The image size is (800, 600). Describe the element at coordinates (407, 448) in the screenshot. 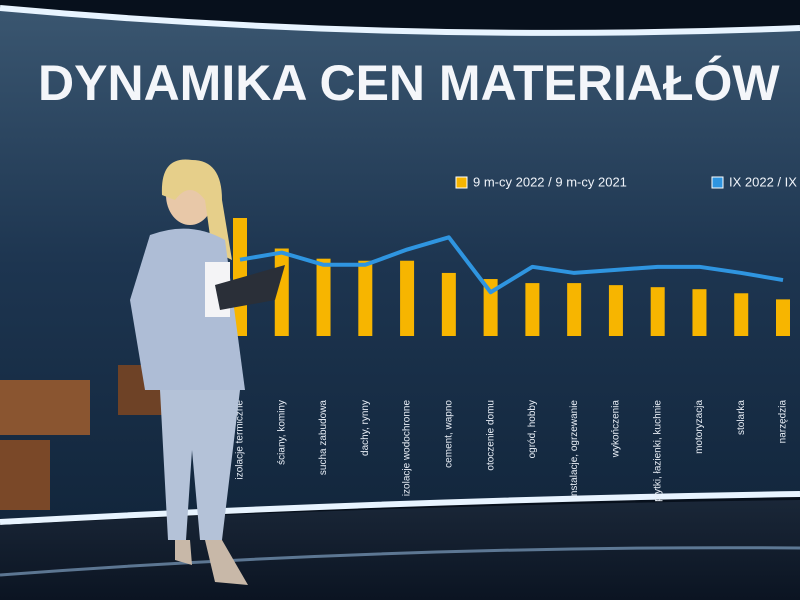

I see `x-tick-label: izolacje wodochronne` at that location.